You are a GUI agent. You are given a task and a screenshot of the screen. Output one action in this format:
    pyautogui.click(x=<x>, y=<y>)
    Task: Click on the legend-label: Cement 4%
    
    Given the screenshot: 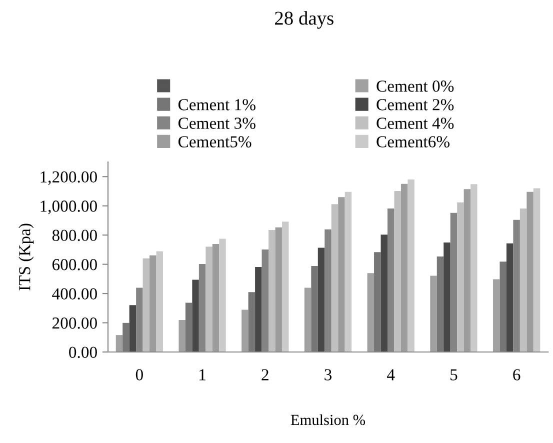 What is the action you would take?
    pyautogui.click(x=415, y=123)
    